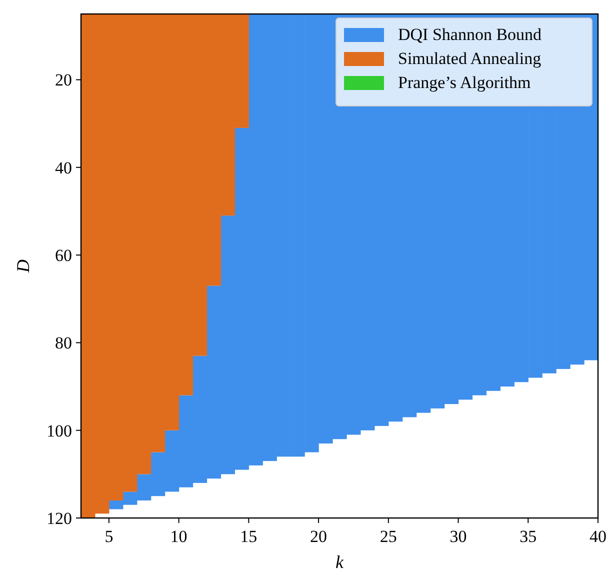 The image size is (610, 578). Describe the element at coordinates (179, 536) in the screenshot. I see `x-tick-label: 10` at that location.